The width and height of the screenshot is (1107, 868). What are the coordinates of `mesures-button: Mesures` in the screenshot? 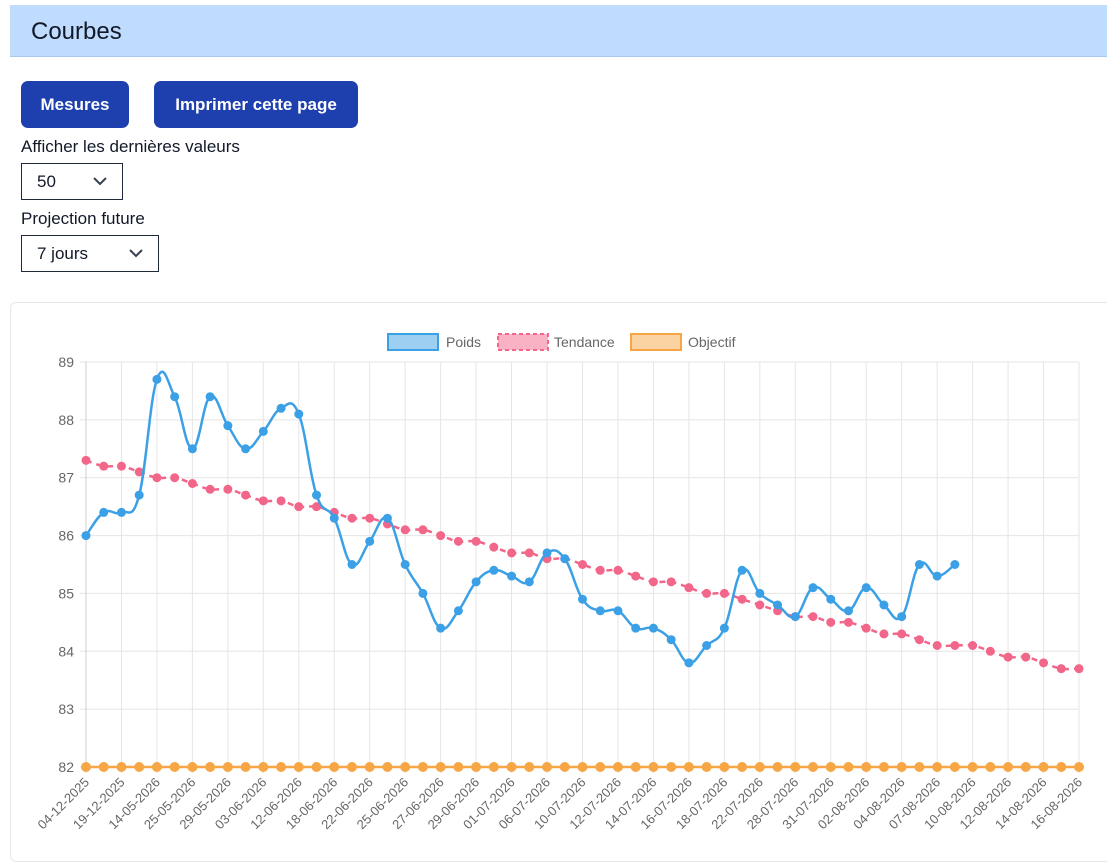 It's located at (75, 104).